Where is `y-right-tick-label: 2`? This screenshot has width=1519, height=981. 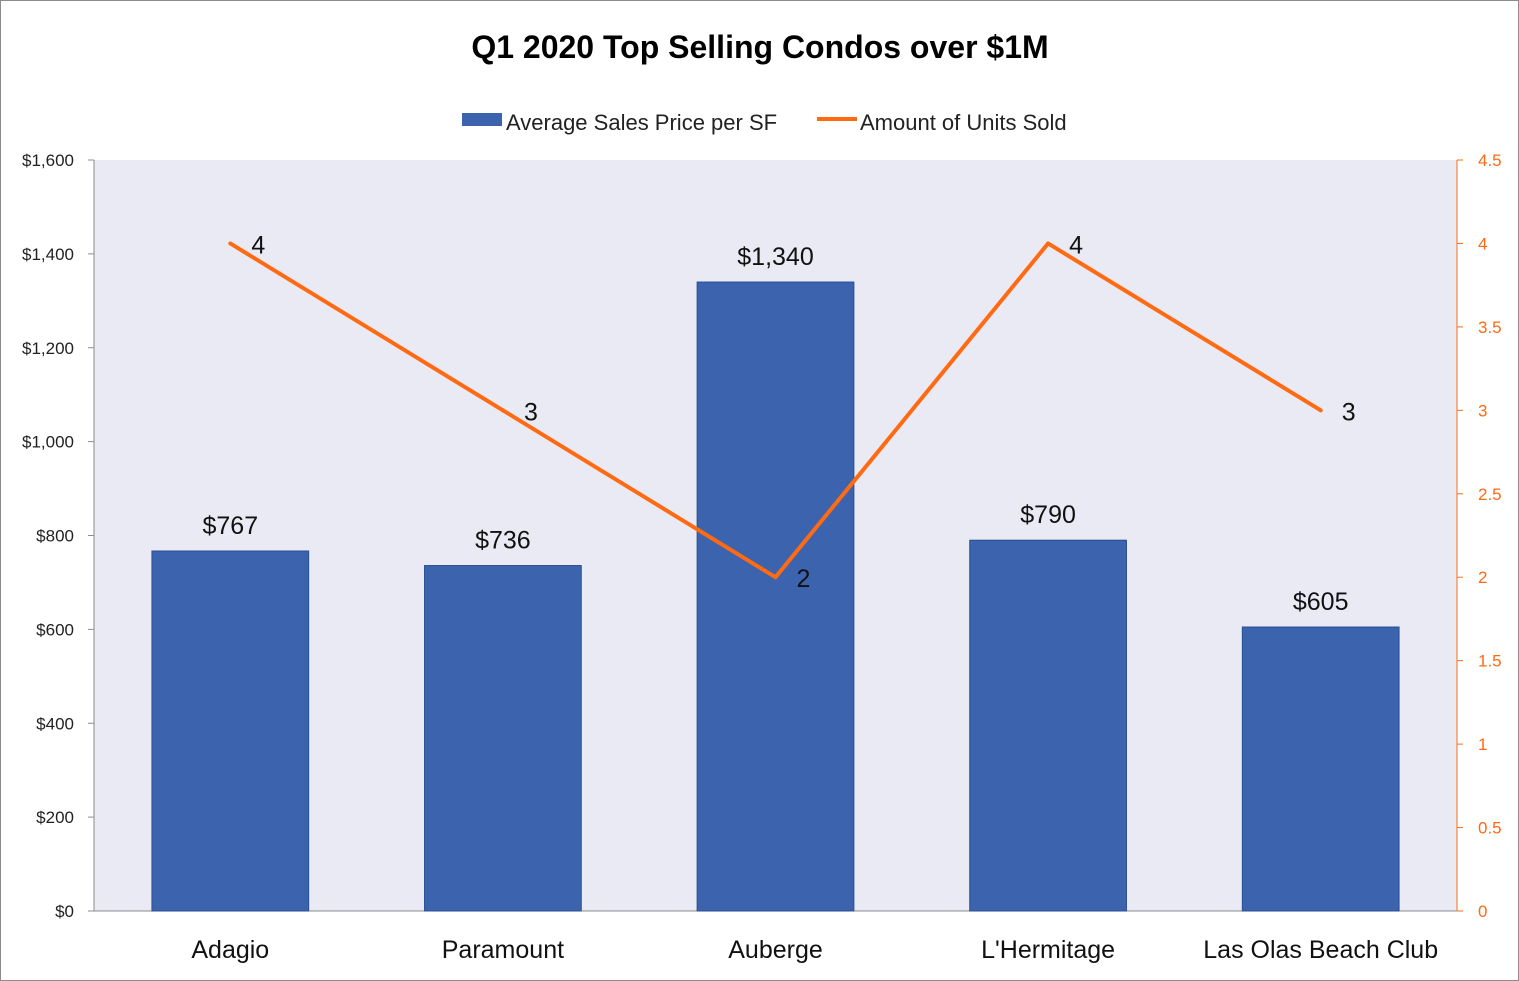 y-right-tick-label: 2 is located at coordinates (1482, 577).